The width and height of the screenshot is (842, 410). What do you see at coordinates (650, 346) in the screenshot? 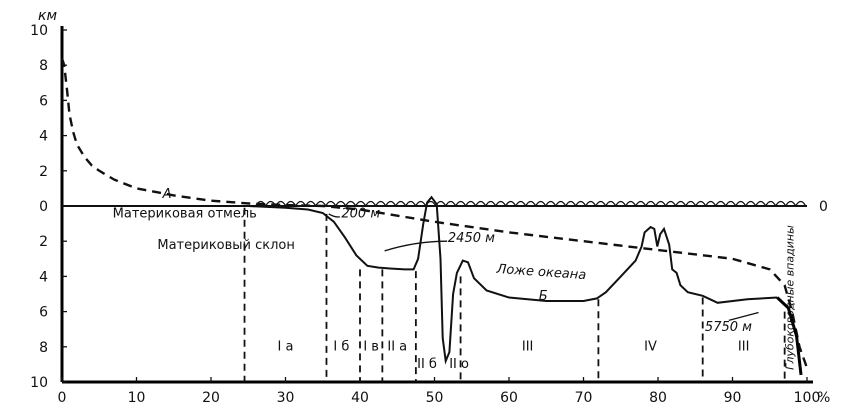
I see `zone-label: IV` at bounding box center [650, 346].